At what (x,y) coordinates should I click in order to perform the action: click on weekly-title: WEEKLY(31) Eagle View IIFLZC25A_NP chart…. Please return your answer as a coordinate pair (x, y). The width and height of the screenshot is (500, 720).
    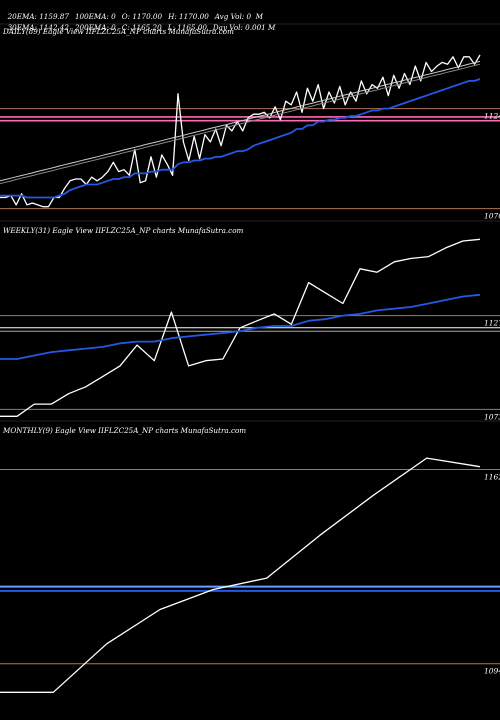
    Looking at the image, I should click on (123, 230).